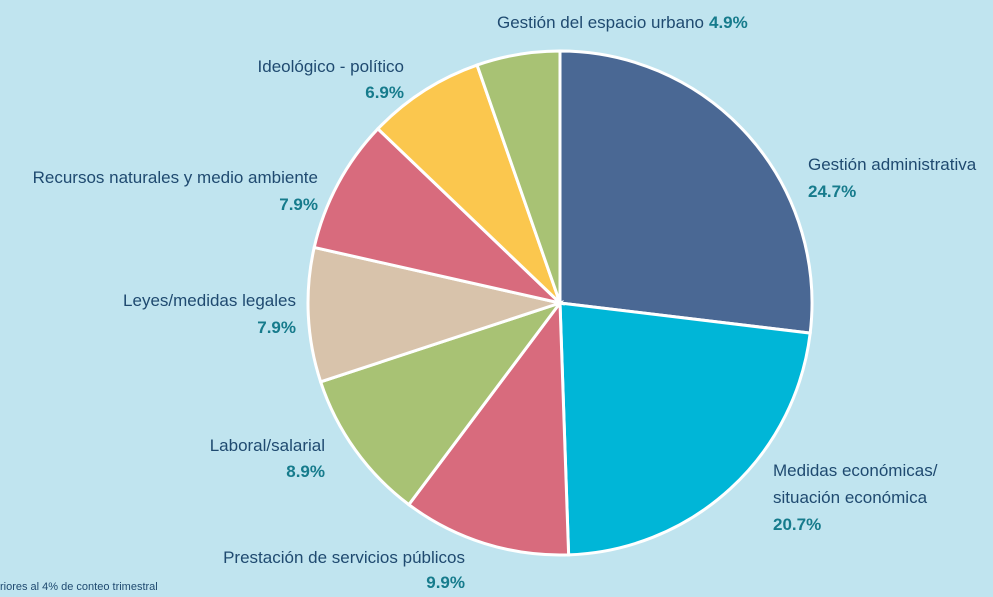 This screenshot has height=597, width=993. Describe the element at coordinates (892, 164) in the screenshot. I see `slice-name: Gestión administrativa` at that location.